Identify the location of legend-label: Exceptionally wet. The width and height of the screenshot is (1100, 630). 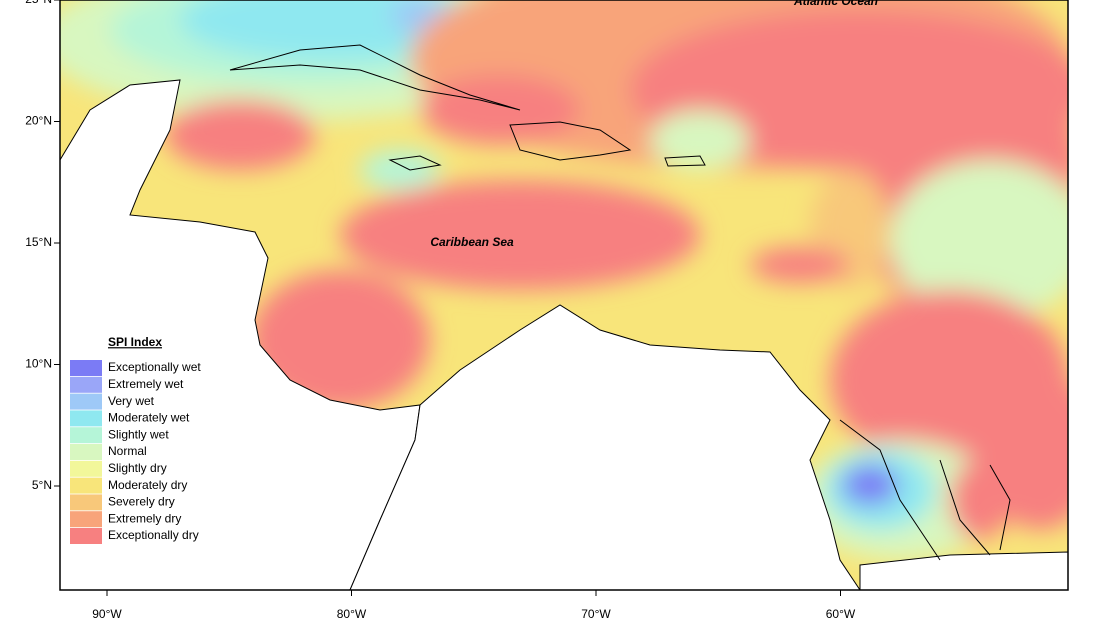
(154, 367).